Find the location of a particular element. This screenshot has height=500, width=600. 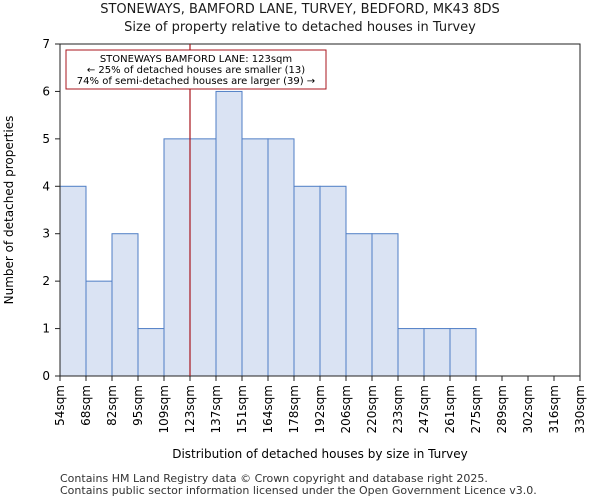

x-tick-label: 192sqm is located at coordinates (320, 409).